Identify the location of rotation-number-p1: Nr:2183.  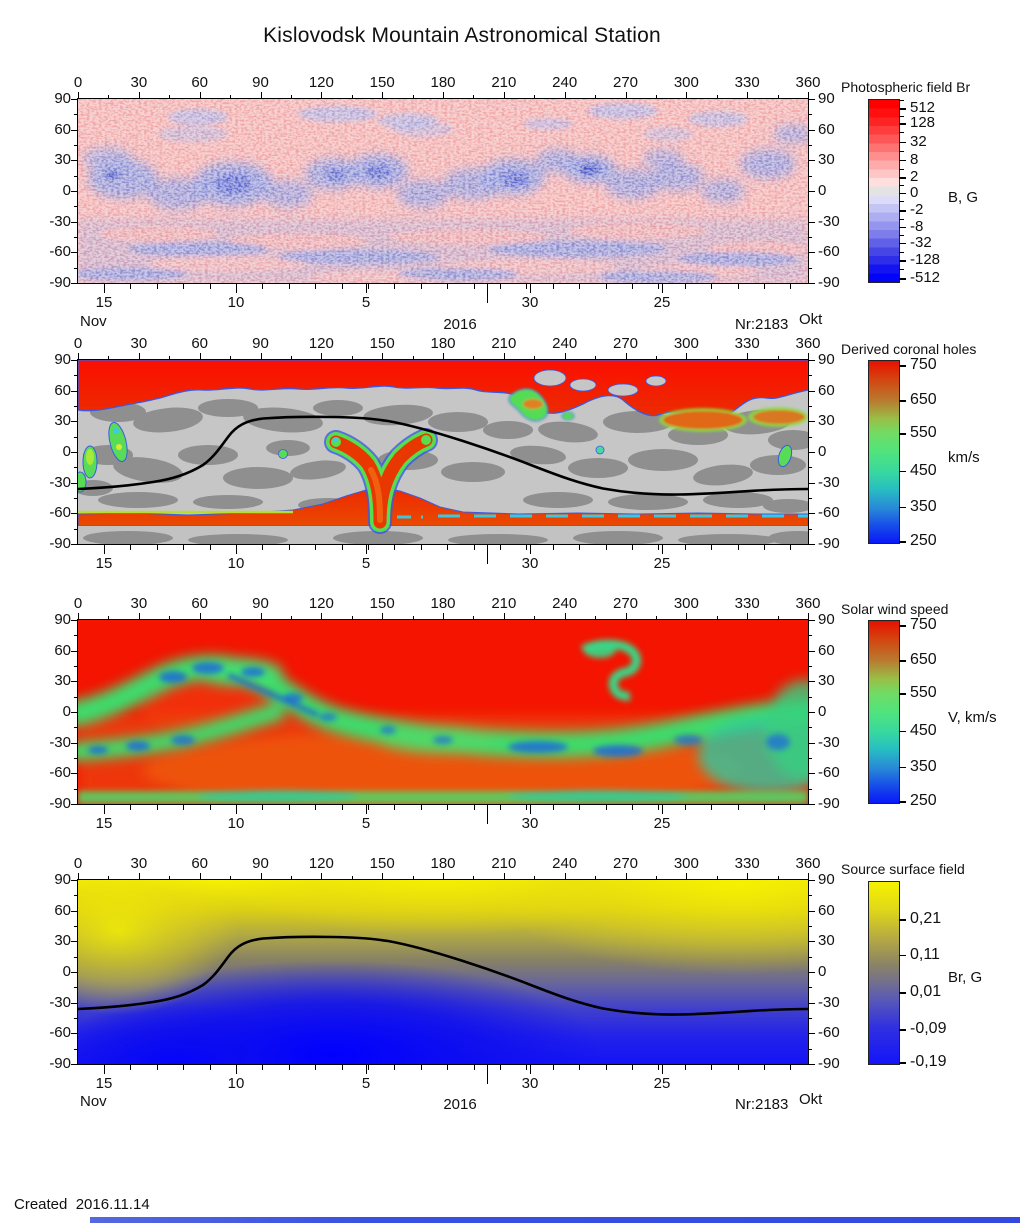
(762, 324).